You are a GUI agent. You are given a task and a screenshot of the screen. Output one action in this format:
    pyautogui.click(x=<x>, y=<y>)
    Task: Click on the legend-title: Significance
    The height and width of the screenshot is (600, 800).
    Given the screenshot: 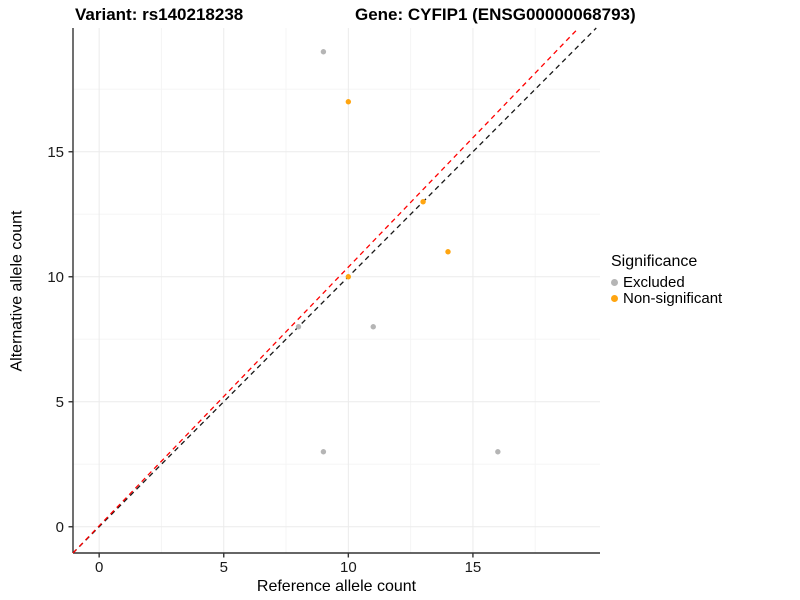 What is the action you would take?
    pyautogui.click(x=654, y=261)
    